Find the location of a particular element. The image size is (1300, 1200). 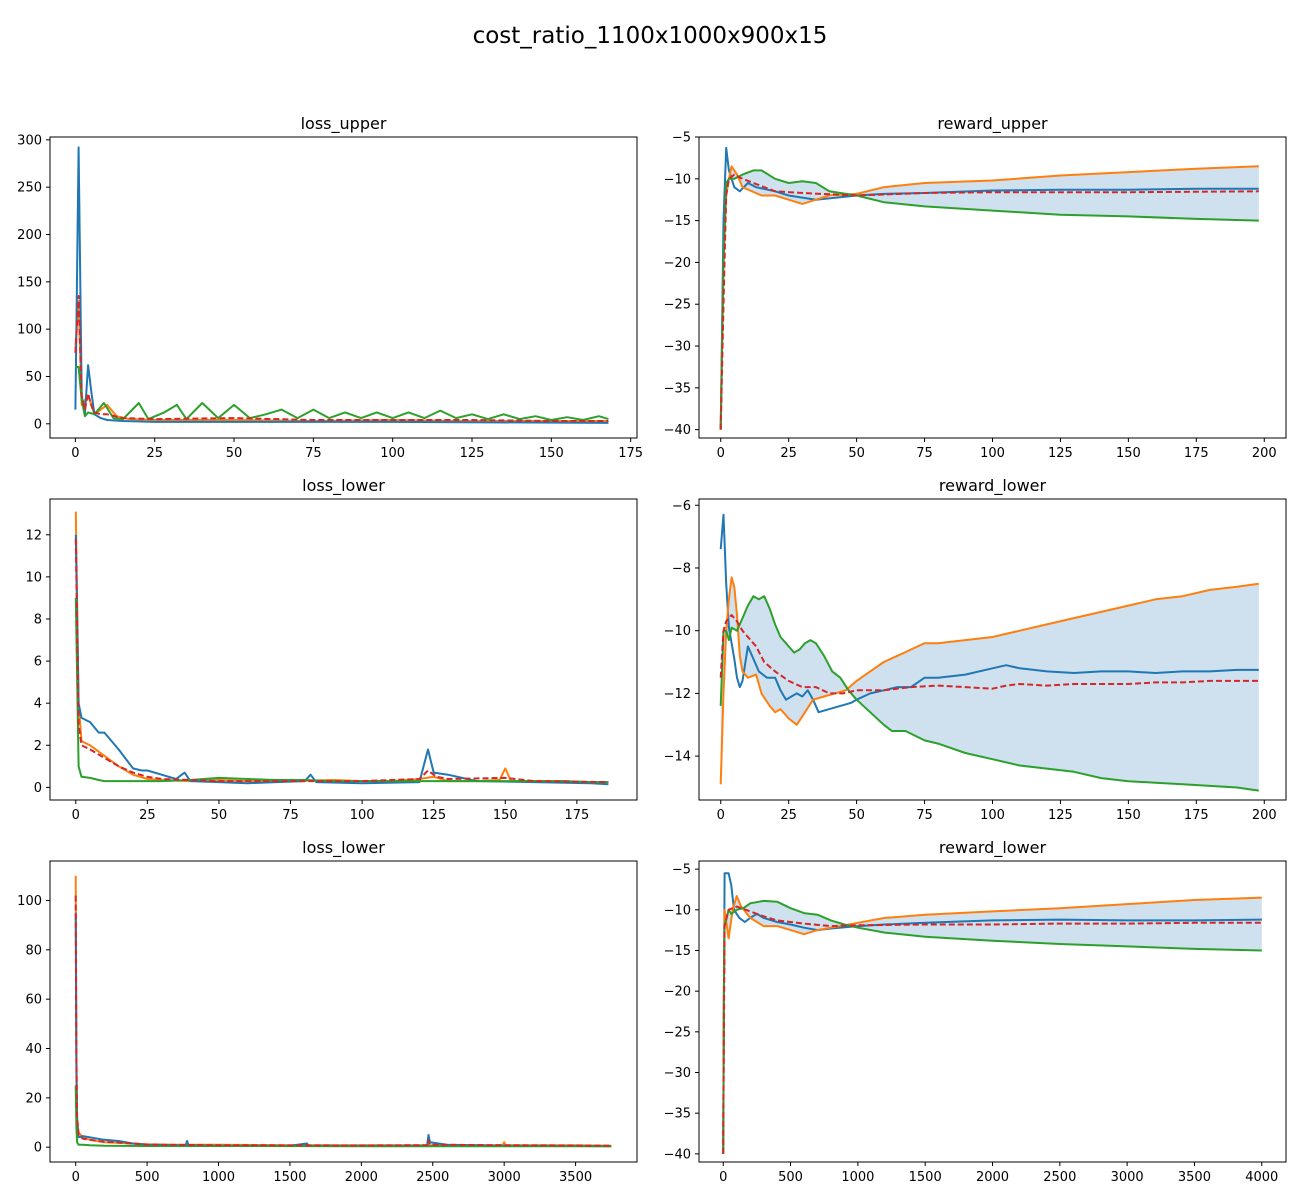

subplot-title: loss_upper is located at coordinates (344, 124).